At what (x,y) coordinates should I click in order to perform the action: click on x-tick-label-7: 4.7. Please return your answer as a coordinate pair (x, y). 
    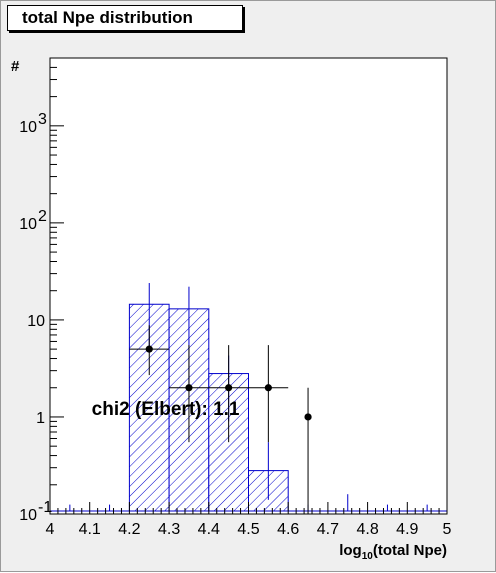
    Looking at the image, I should click on (328, 529).